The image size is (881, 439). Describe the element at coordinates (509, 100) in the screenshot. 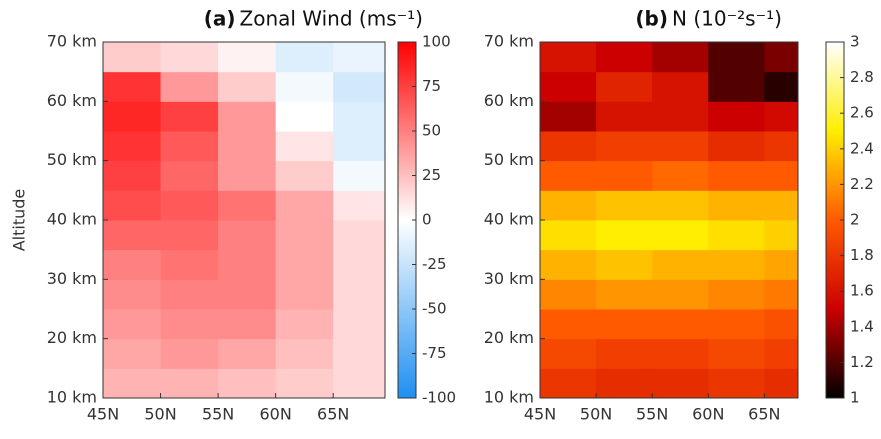

I see `y-tick-label: 60 km` at that location.